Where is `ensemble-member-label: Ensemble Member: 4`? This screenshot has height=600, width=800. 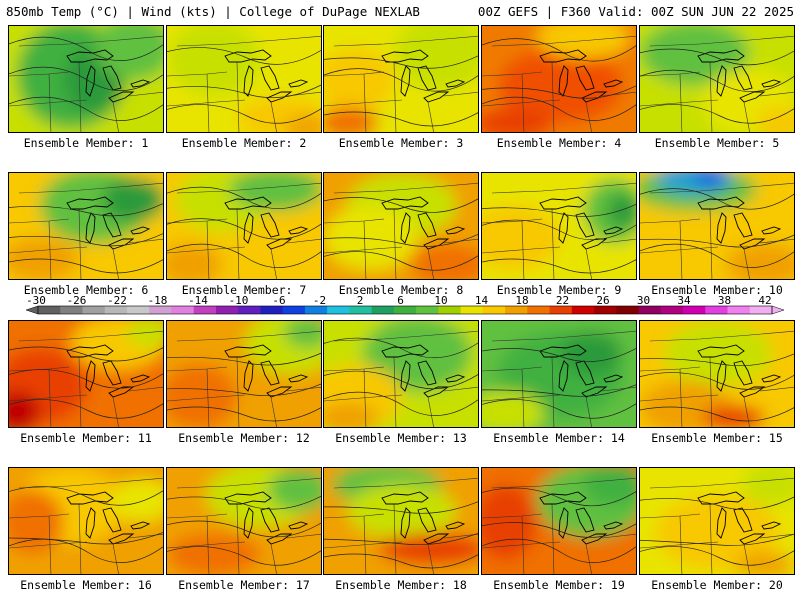 ensemble-member-label: Ensemble Member: 4 is located at coordinates (559, 143).